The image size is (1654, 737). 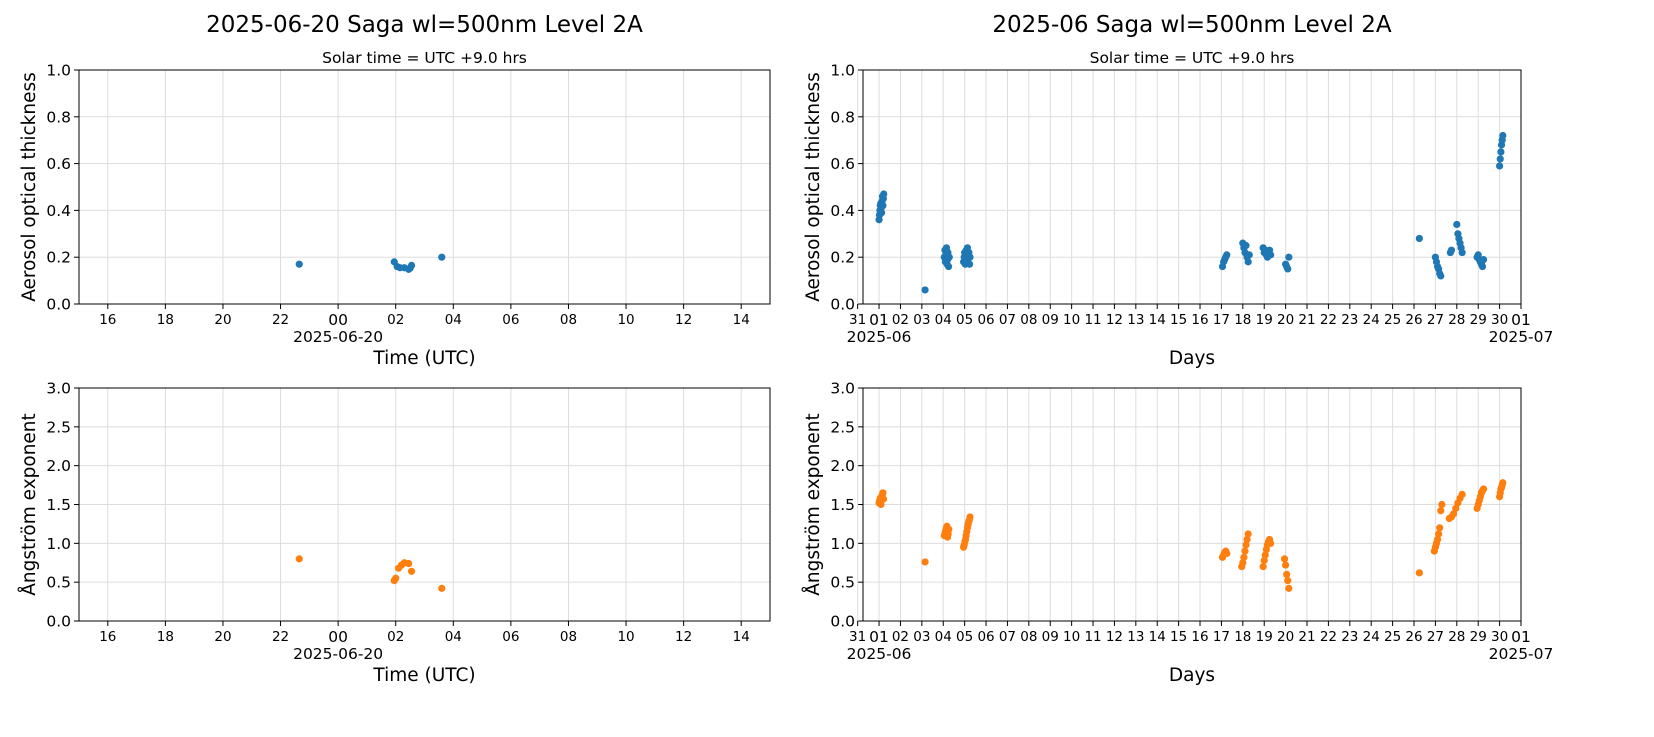 What do you see at coordinates (165, 637) in the screenshot?
I see `x-tick-label: 18` at bounding box center [165, 637].